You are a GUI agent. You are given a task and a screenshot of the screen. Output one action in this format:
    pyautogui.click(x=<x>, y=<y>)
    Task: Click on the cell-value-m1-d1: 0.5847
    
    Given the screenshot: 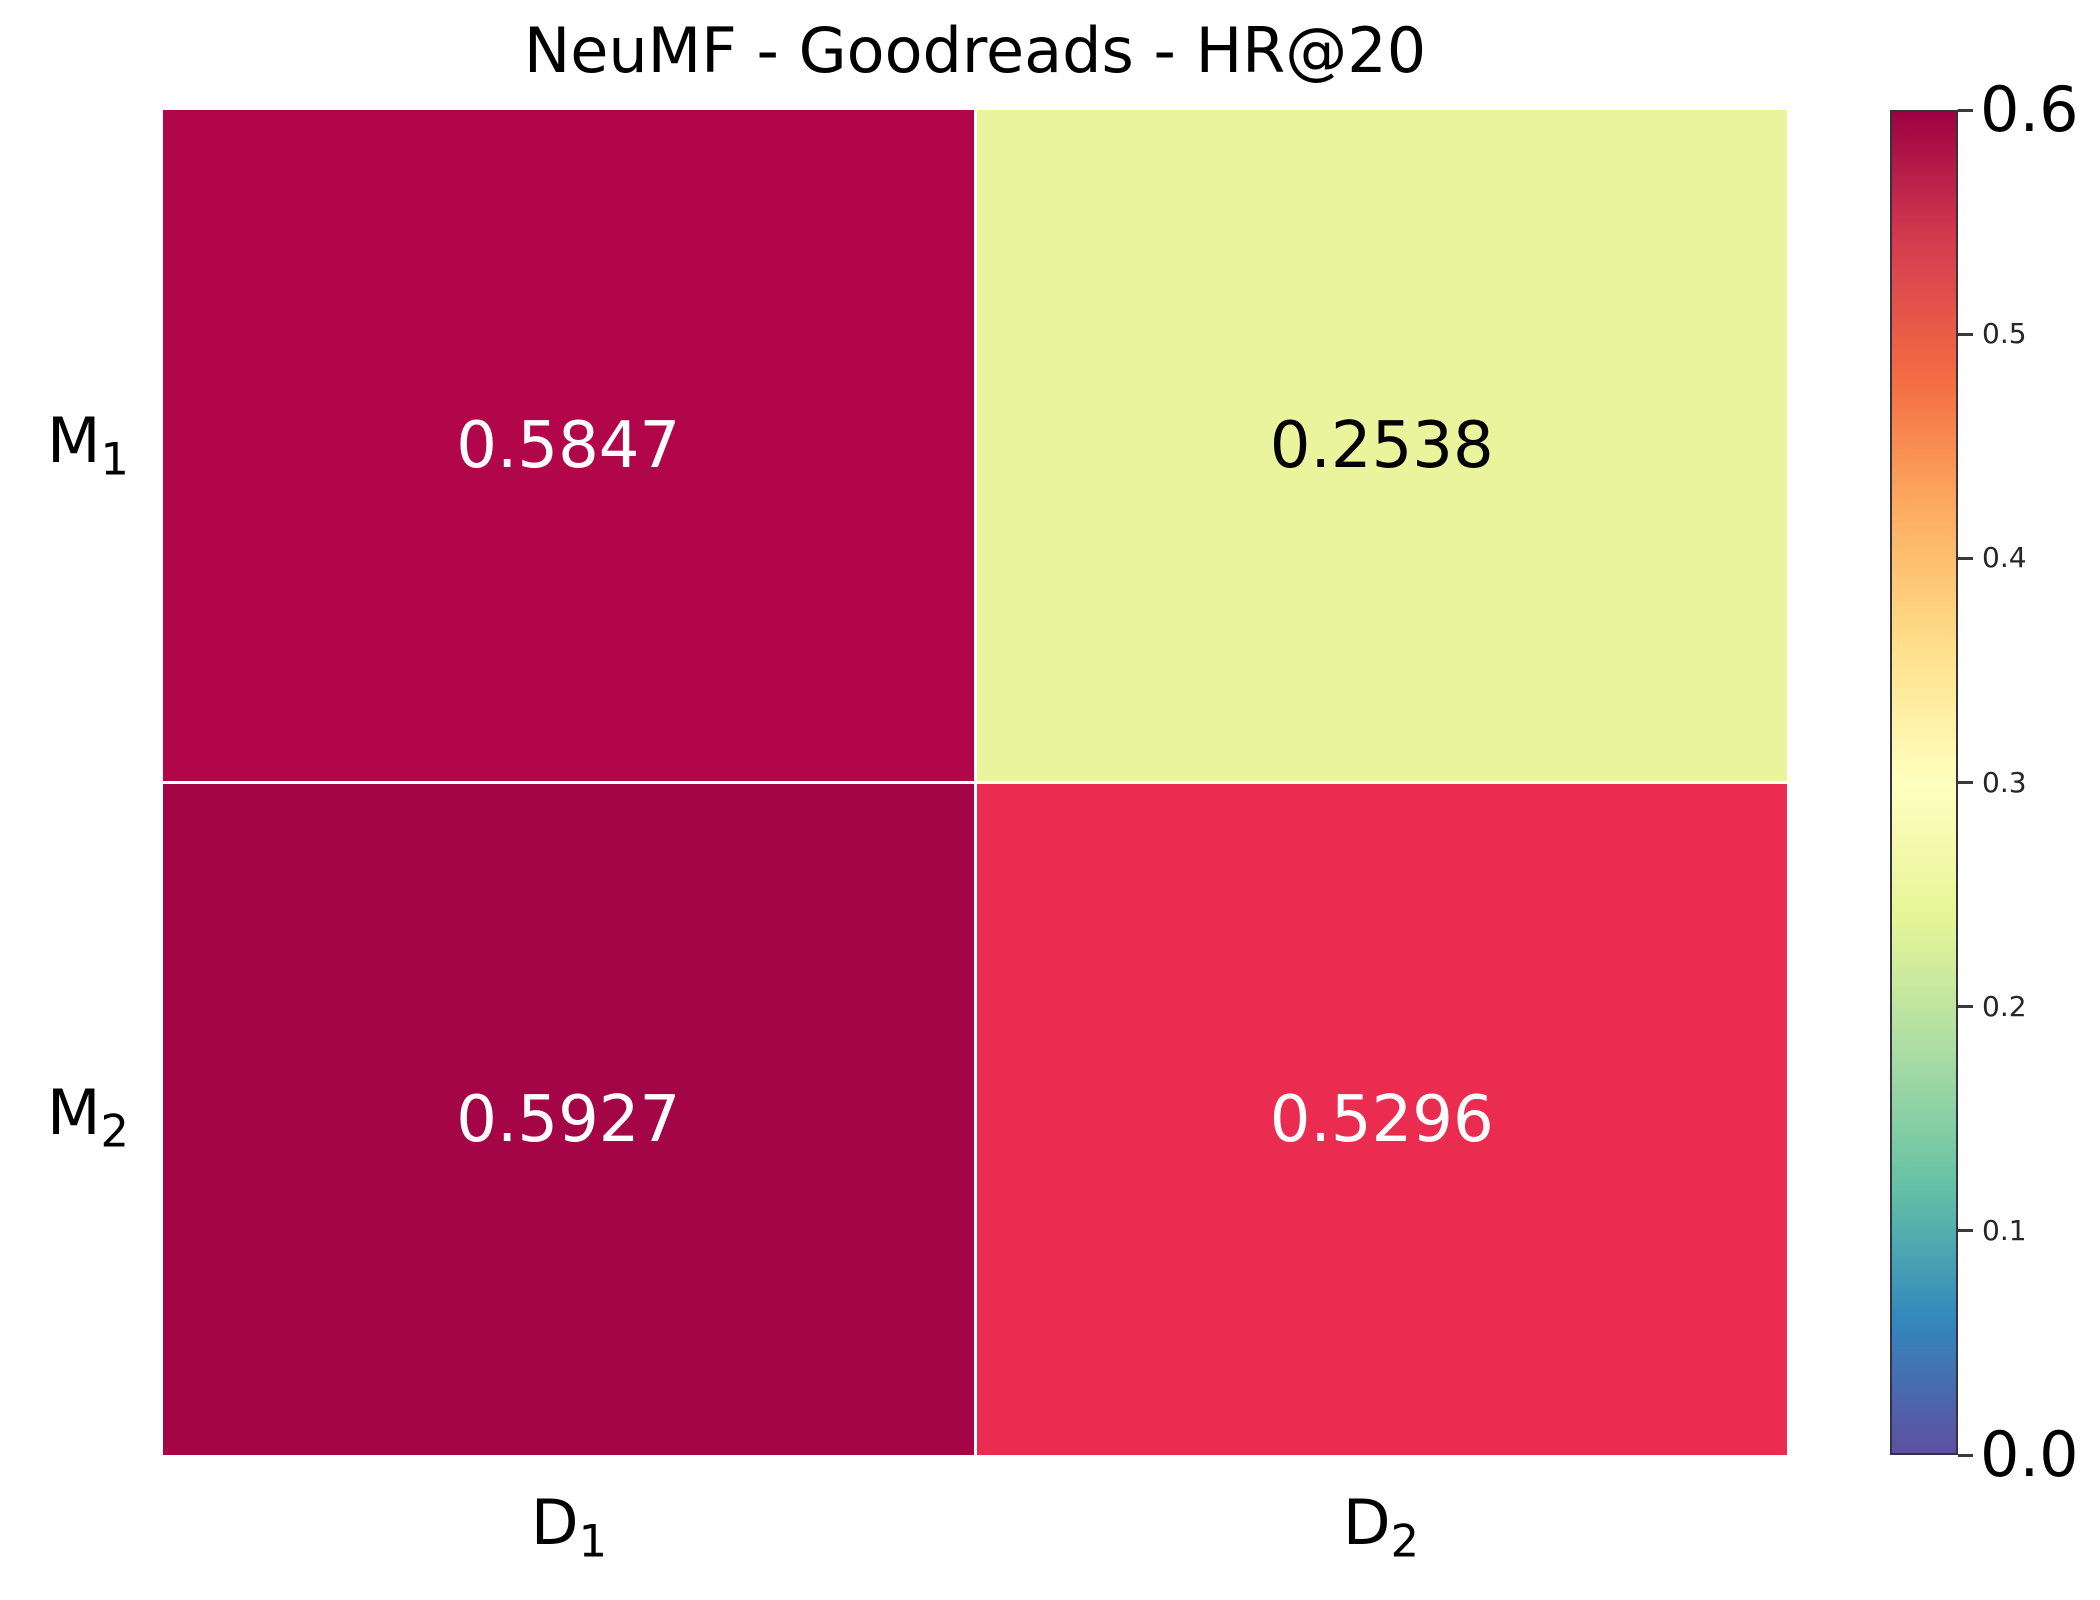 What is the action you would take?
    pyautogui.click(x=568, y=445)
    